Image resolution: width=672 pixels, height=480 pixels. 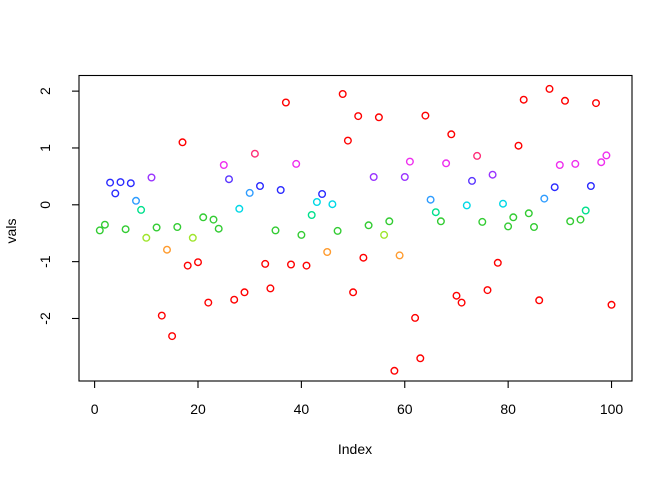 I want to click on x-axis-tick-labels: 0 20 40 60 80 100, so click(x=357, y=409).